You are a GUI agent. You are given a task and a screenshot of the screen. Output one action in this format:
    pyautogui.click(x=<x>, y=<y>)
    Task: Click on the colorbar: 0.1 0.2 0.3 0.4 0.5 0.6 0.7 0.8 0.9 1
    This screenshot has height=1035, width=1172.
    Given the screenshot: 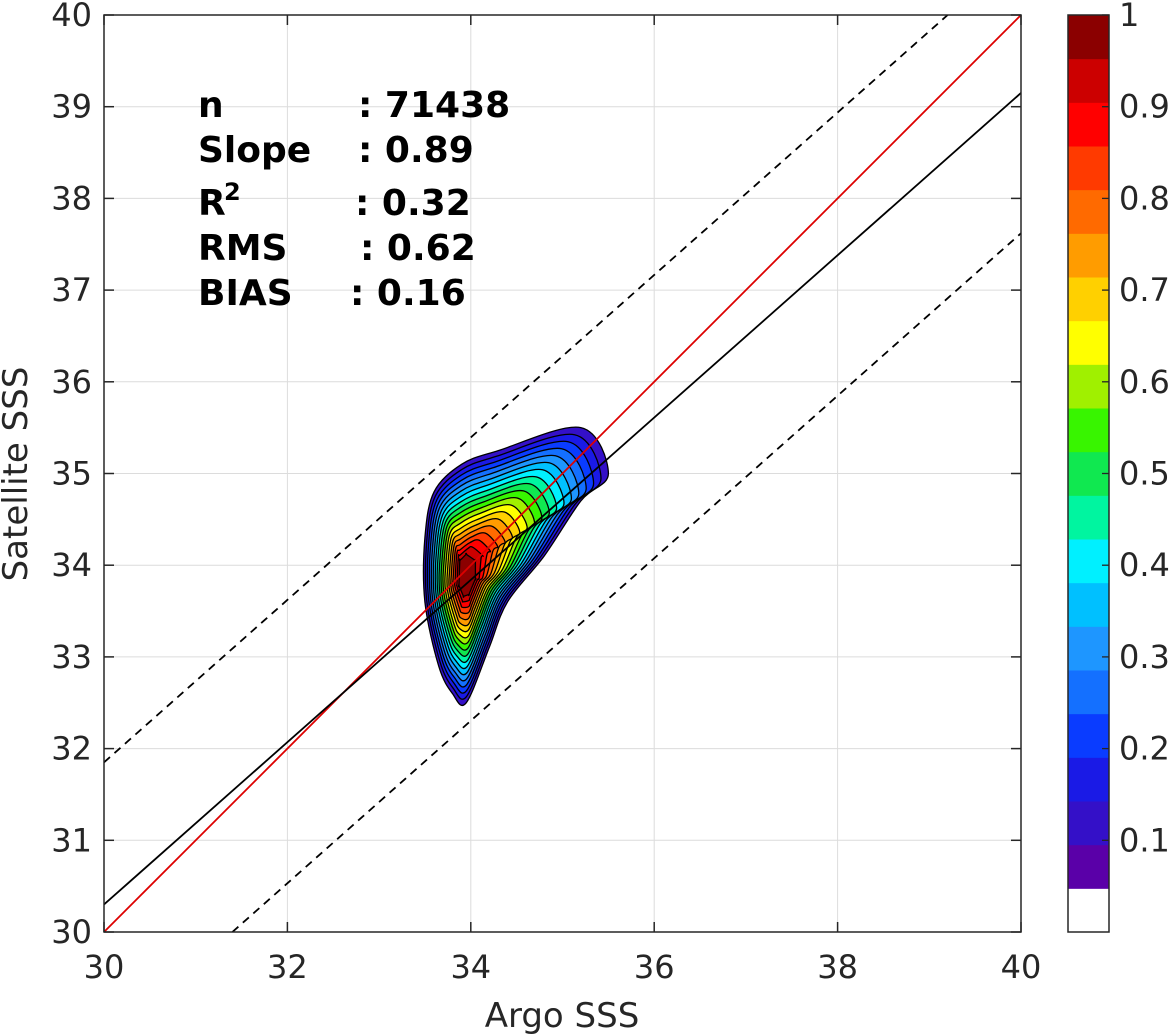 What is the action you would take?
    pyautogui.click(x=1118, y=466)
    